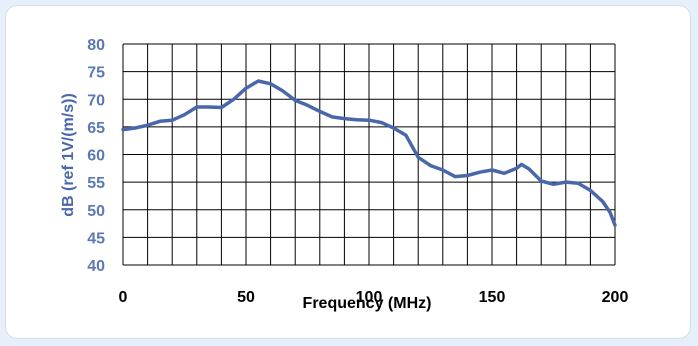 This screenshot has height=346, width=698. What do you see at coordinates (492, 297) in the screenshot?
I see `x-tick-label: 150` at bounding box center [492, 297].